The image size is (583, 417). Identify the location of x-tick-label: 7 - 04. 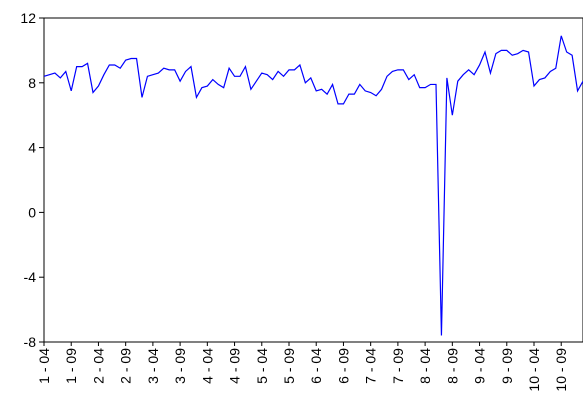
(371, 366).